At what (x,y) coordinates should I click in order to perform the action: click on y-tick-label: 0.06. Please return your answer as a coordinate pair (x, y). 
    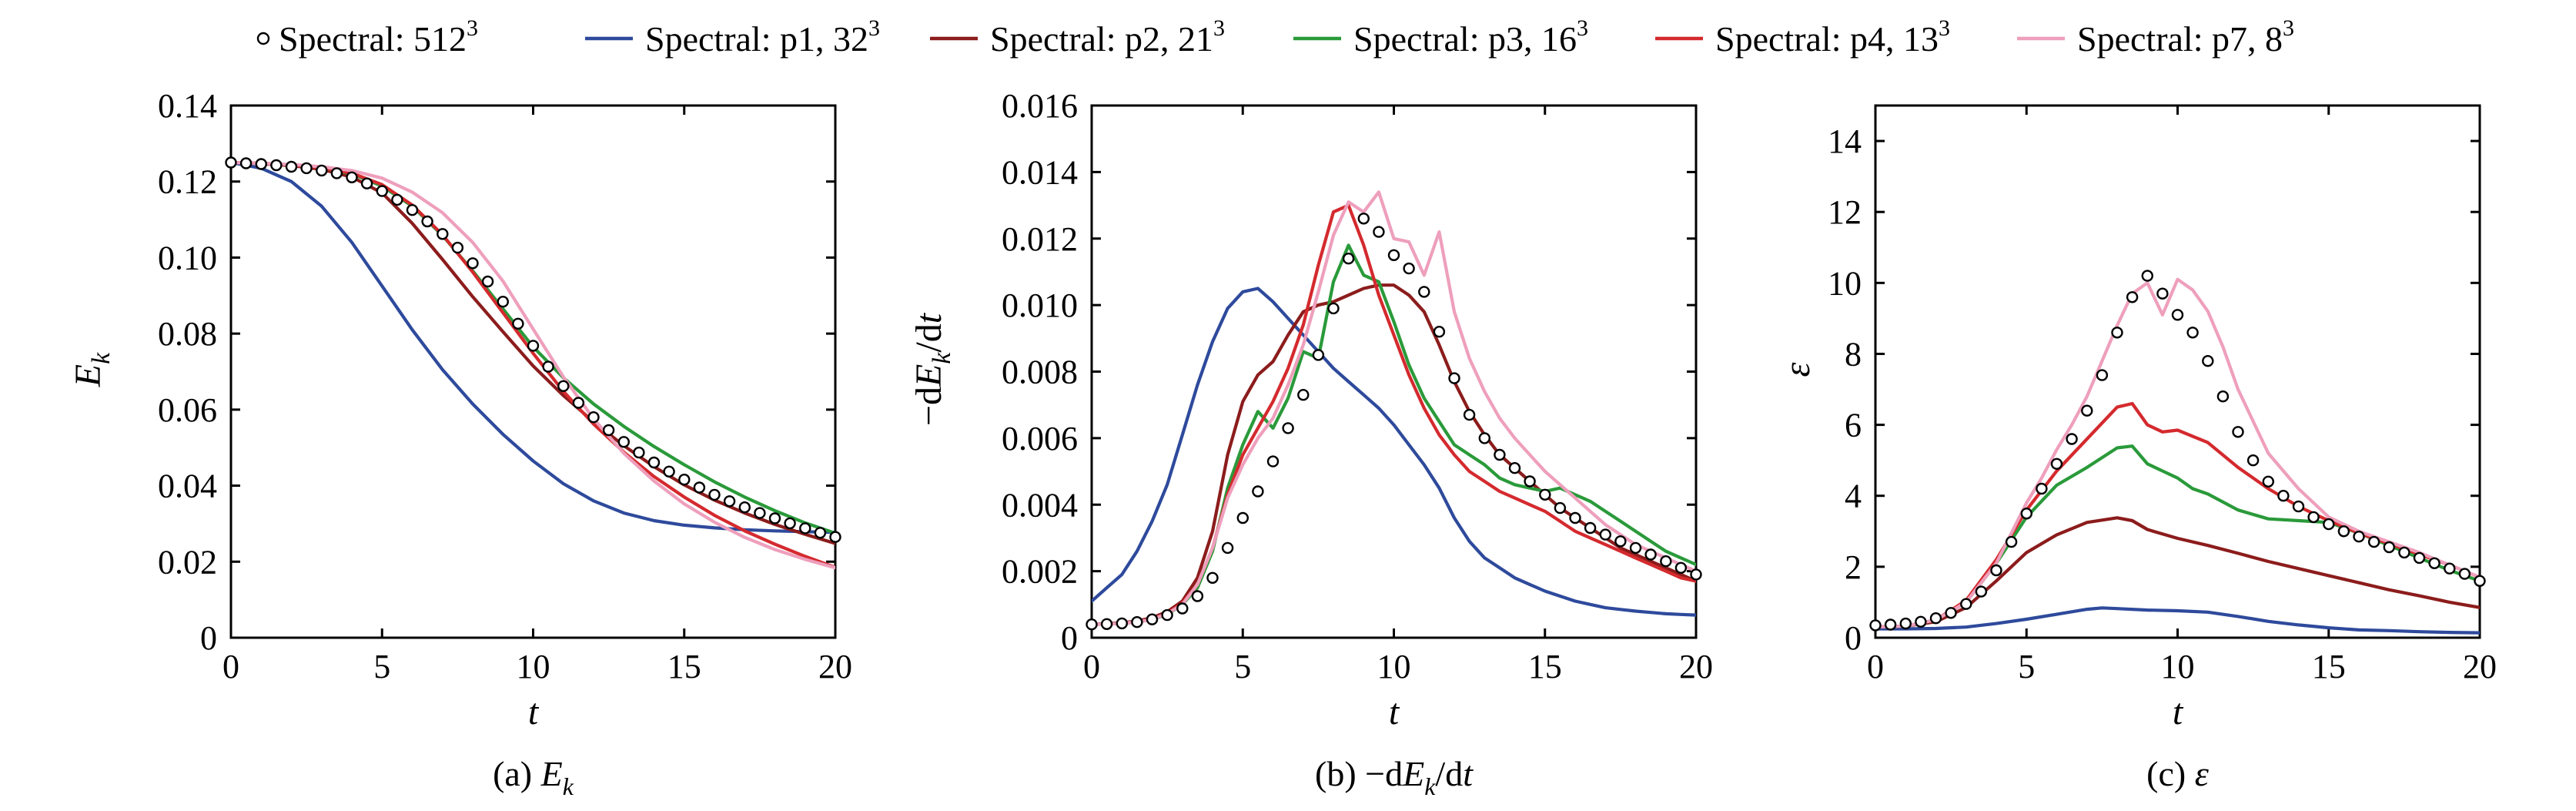
    Looking at the image, I should click on (188, 410).